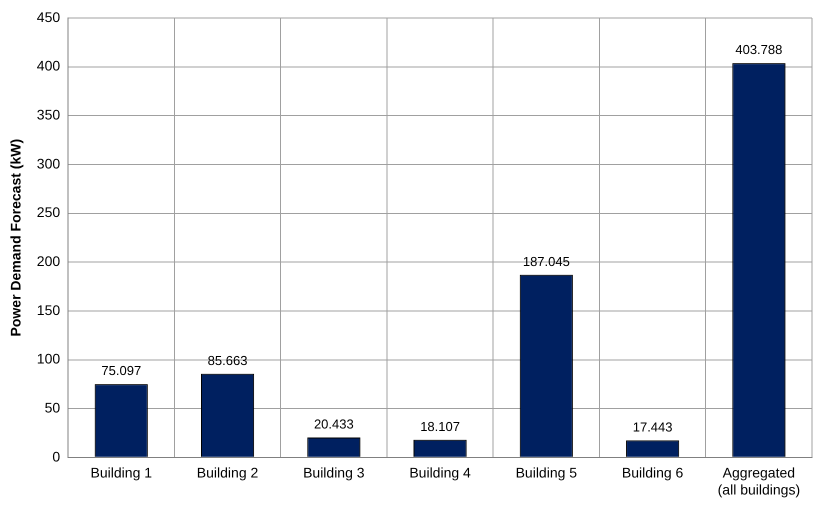  I want to click on y-tick-label: 400, so click(48, 66).